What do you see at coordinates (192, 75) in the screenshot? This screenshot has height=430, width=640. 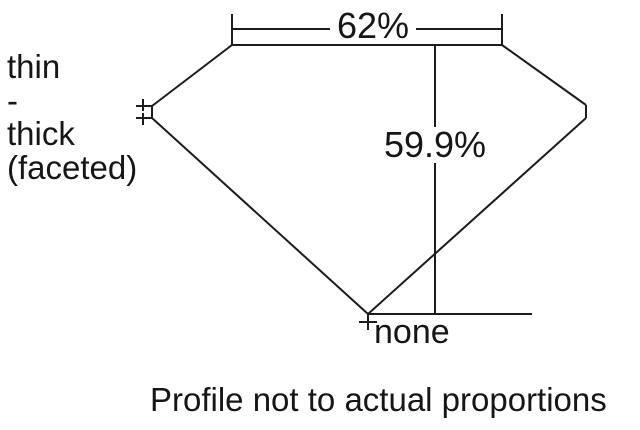 I see `crown-left-line` at bounding box center [192, 75].